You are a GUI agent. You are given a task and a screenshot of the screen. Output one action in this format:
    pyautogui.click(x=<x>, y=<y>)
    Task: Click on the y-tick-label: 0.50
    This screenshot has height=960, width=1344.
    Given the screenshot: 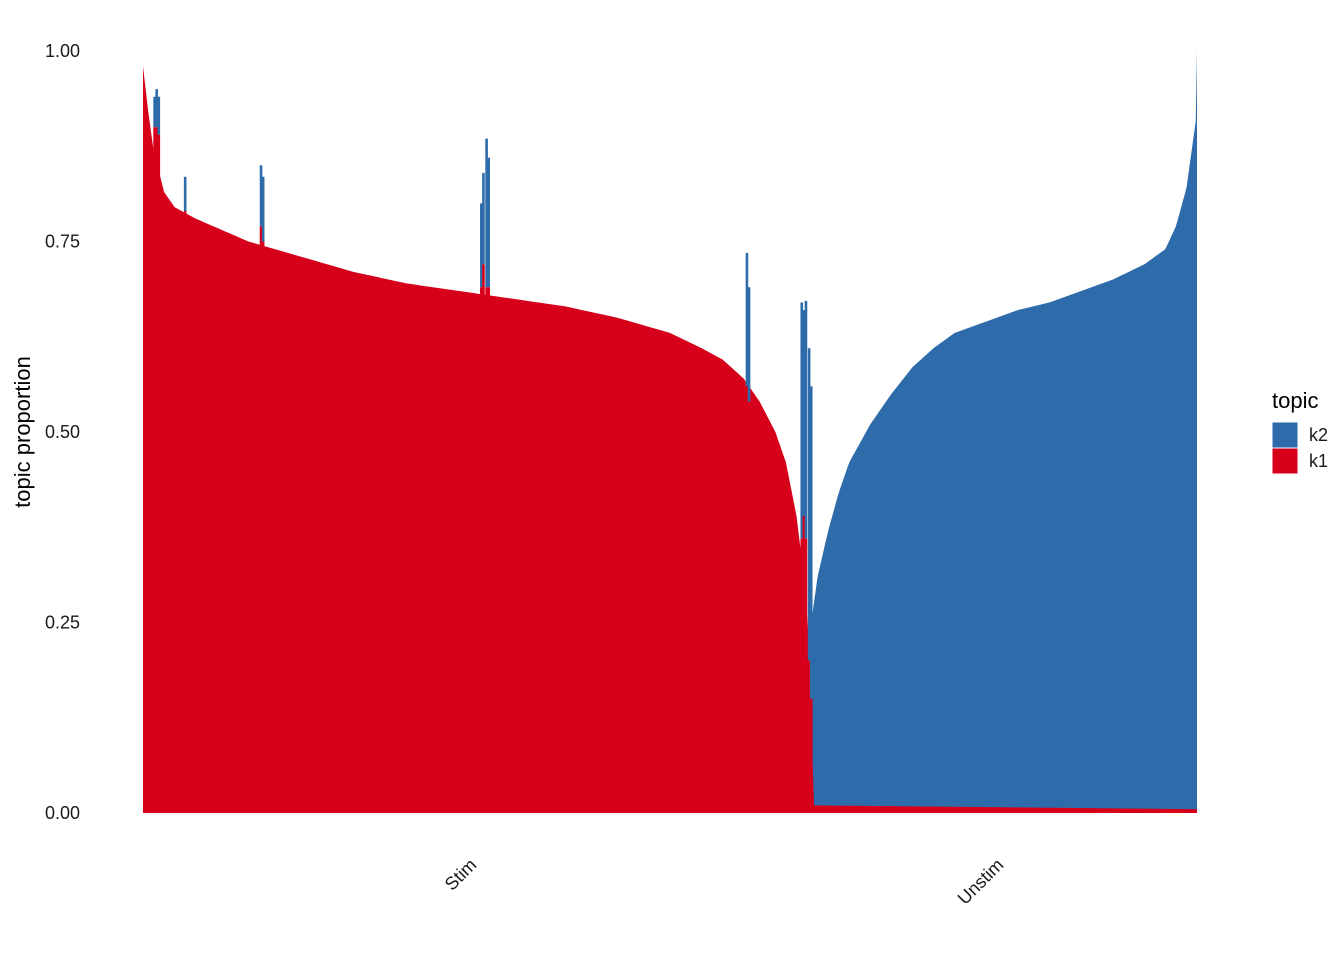 What is the action you would take?
    pyautogui.click(x=62, y=432)
    